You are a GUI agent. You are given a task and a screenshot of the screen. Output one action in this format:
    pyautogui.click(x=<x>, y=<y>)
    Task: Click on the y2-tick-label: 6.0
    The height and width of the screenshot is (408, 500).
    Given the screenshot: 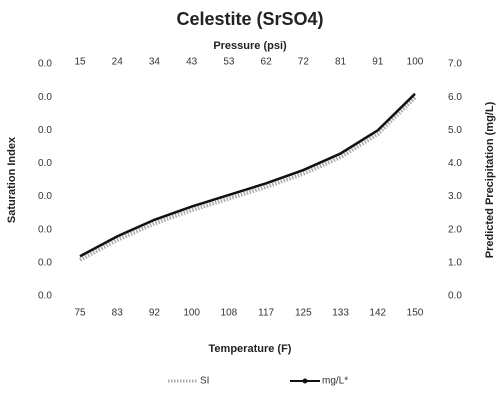 What is the action you would take?
    pyautogui.click(x=455, y=97)
    